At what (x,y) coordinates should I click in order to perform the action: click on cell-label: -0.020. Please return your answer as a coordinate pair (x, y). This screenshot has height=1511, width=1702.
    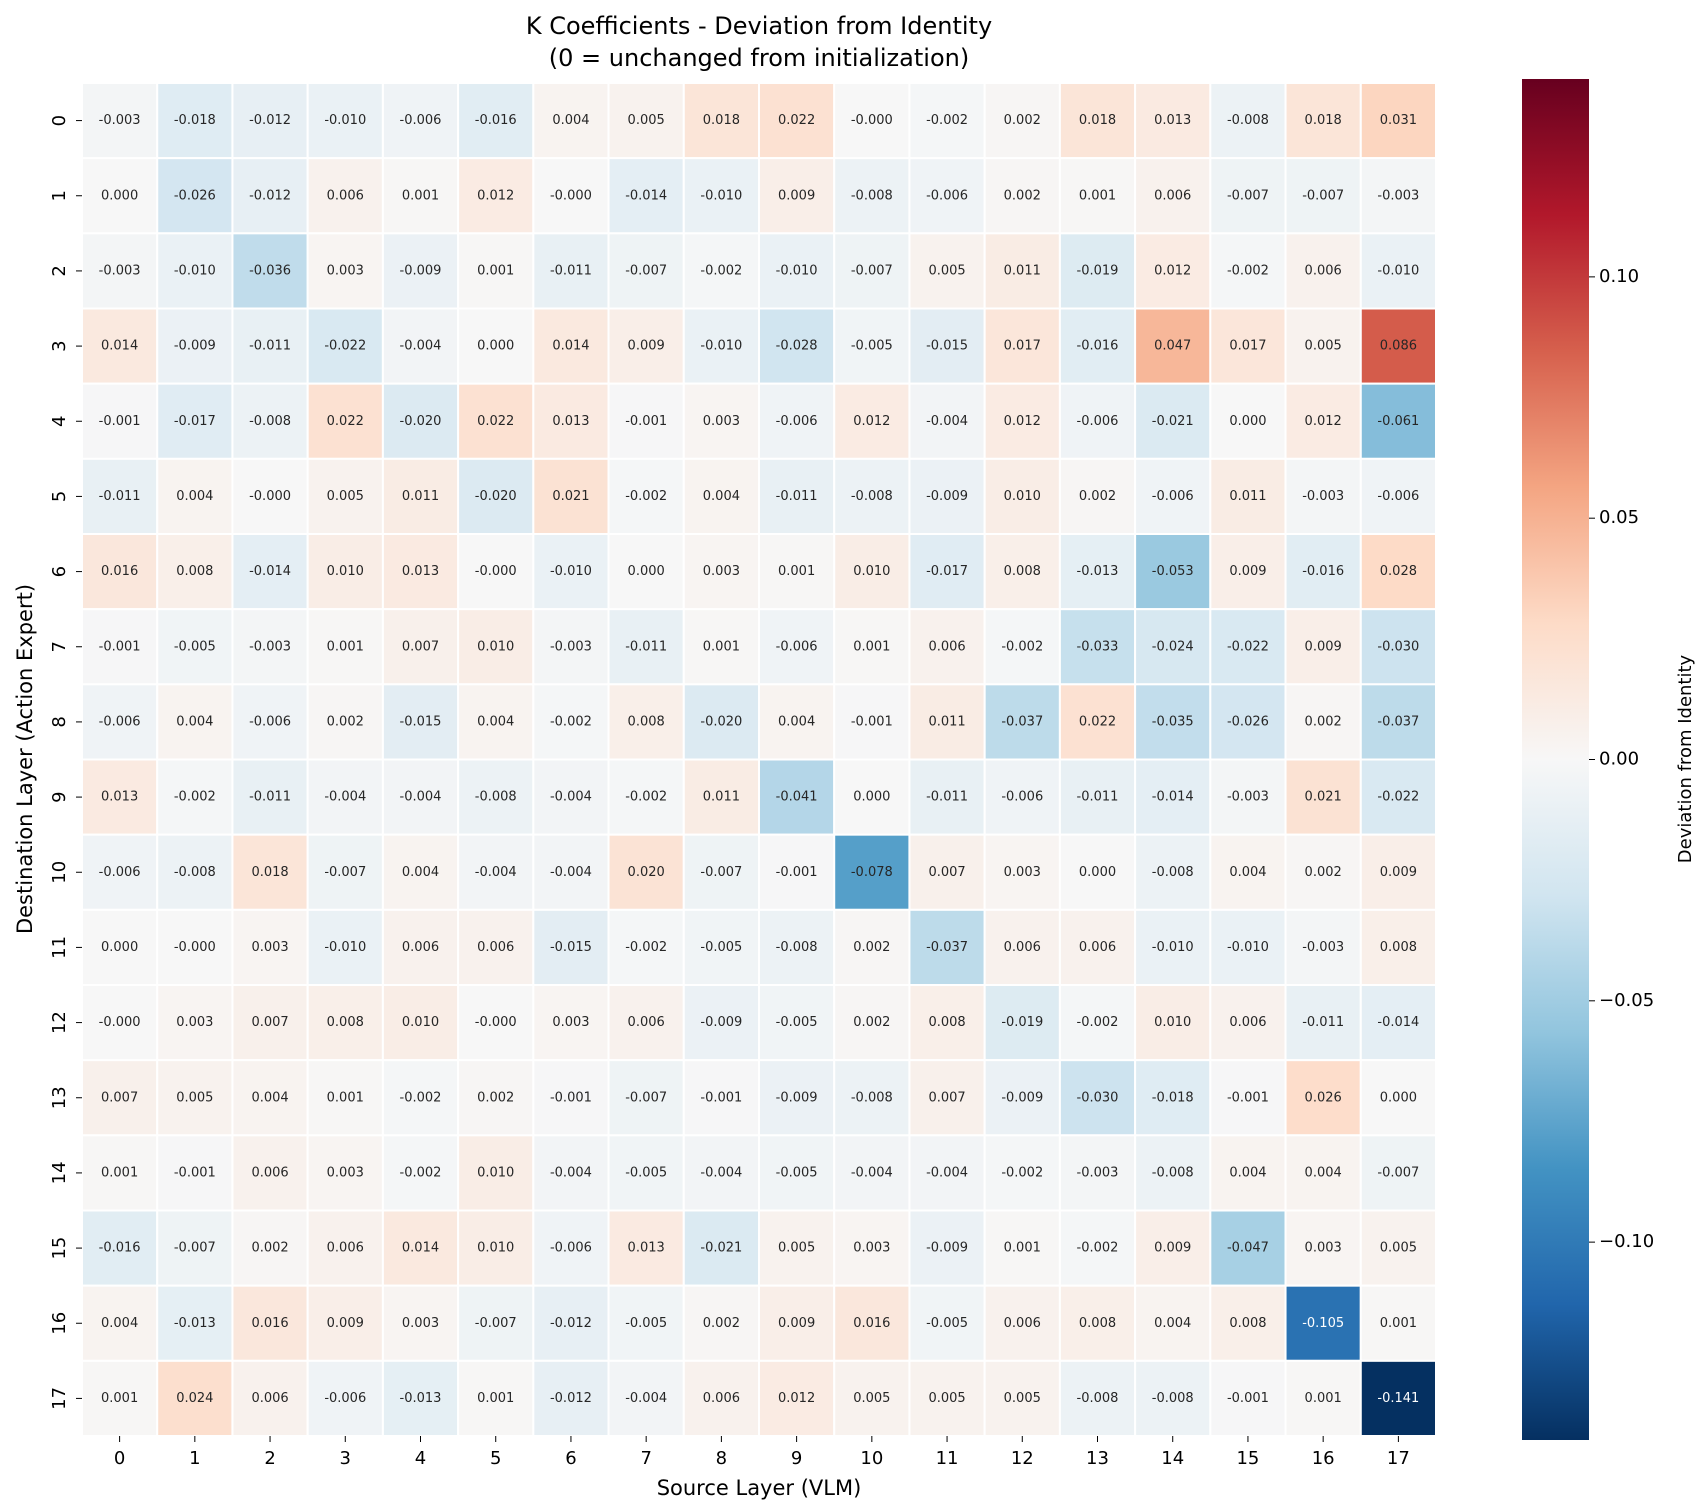
    Looking at the image, I should click on (421, 421).